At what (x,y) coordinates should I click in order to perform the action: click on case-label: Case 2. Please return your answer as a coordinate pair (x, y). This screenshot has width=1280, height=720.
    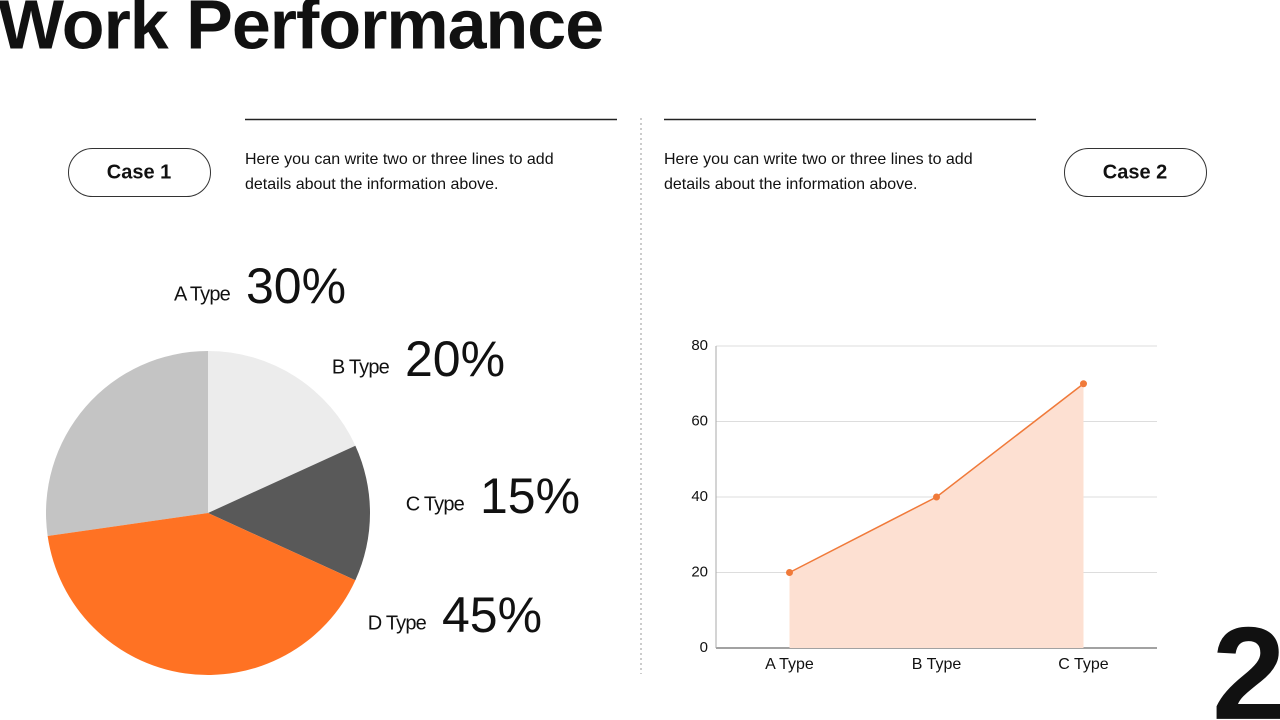
    Looking at the image, I should click on (1135, 172).